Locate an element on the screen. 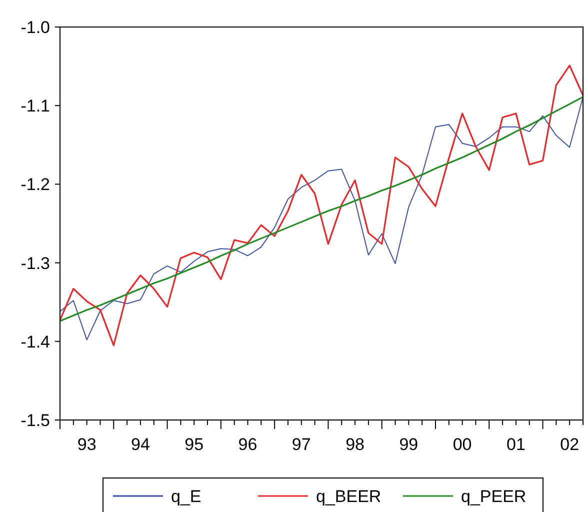 The width and height of the screenshot is (584, 512). x-tick-label: 01 is located at coordinates (516, 444).